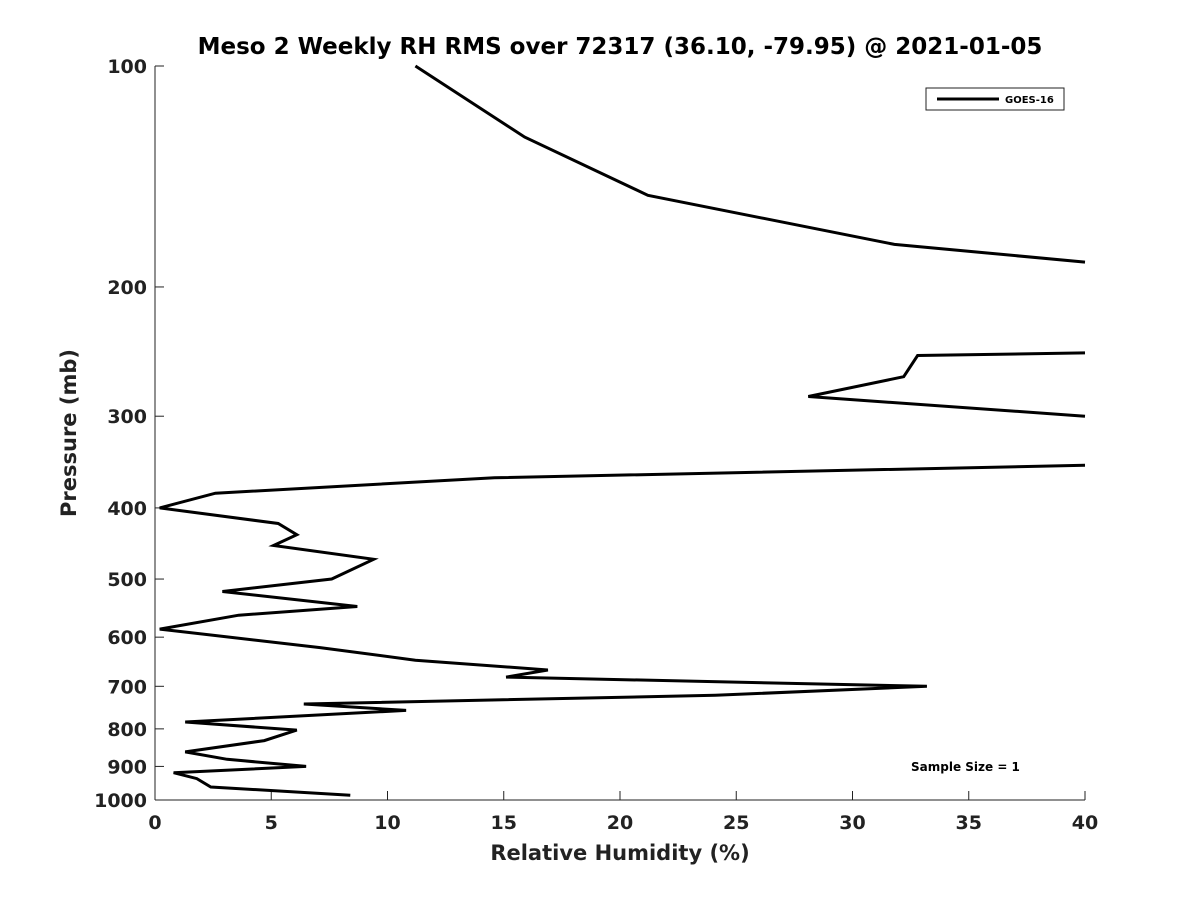 The height and width of the screenshot is (900, 1200). Describe the element at coordinates (271, 823) in the screenshot. I see `x-tick-label: 5` at that location.